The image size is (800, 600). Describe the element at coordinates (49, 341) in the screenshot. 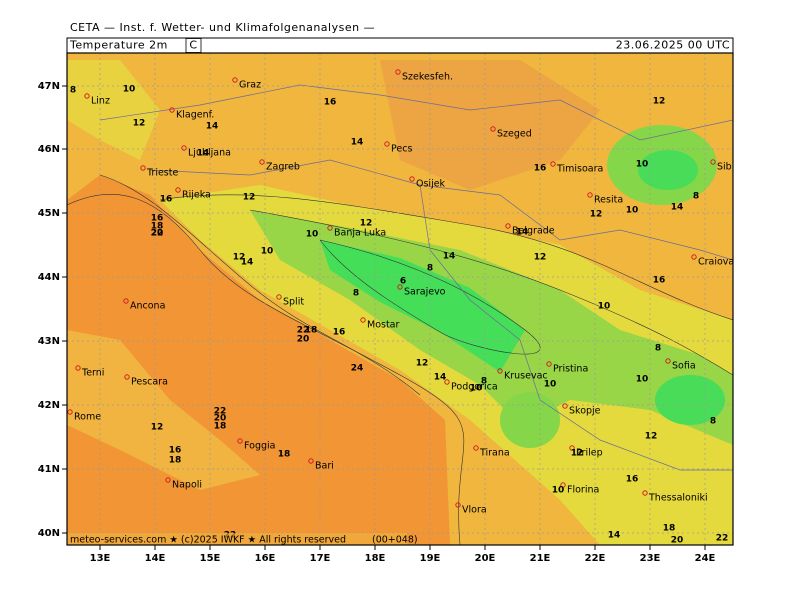

I see `lat-label: 43N` at that location.